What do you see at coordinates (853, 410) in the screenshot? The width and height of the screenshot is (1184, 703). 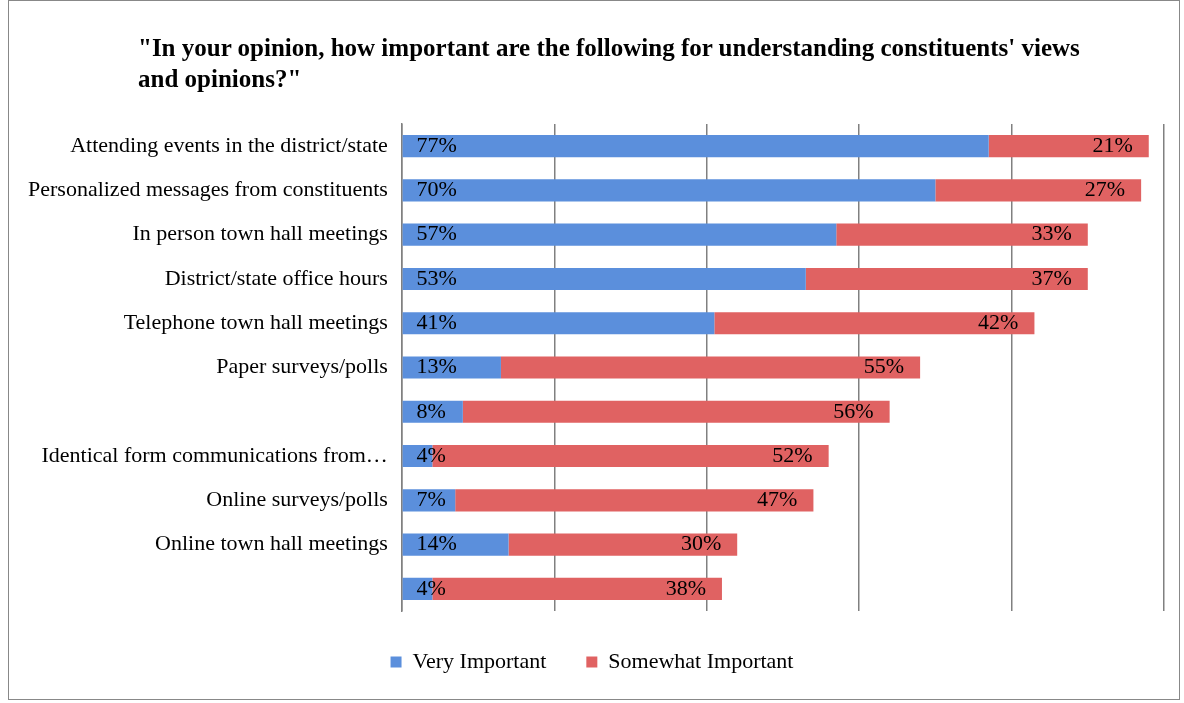 I see `data-label: 56%` at bounding box center [853, 410].